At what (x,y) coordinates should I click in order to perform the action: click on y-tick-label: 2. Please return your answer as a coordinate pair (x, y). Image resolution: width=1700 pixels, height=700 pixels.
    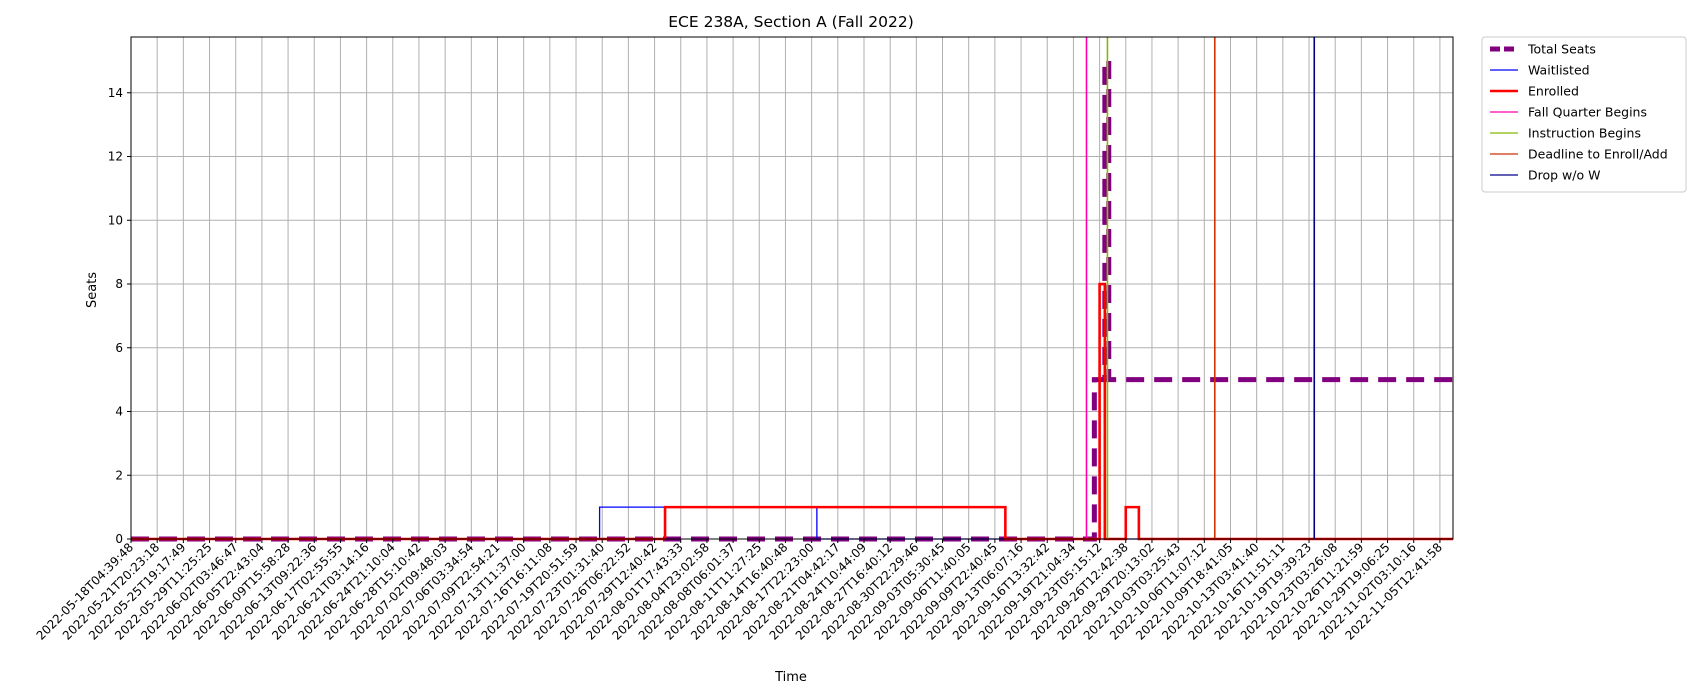
    Looking at the image, I should click on (119, 475).